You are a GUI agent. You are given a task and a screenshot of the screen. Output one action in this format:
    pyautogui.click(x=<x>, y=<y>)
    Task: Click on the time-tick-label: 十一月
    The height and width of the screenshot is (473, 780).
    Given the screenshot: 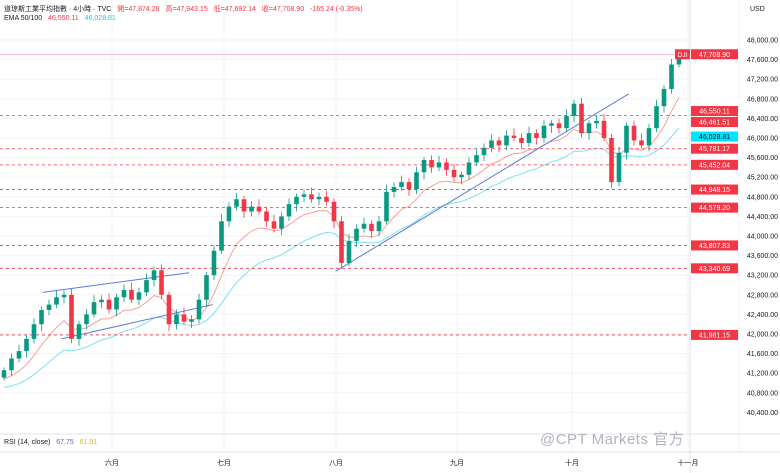 What is the action you would take?
    pyautogui.click(x=688, y=462)
    